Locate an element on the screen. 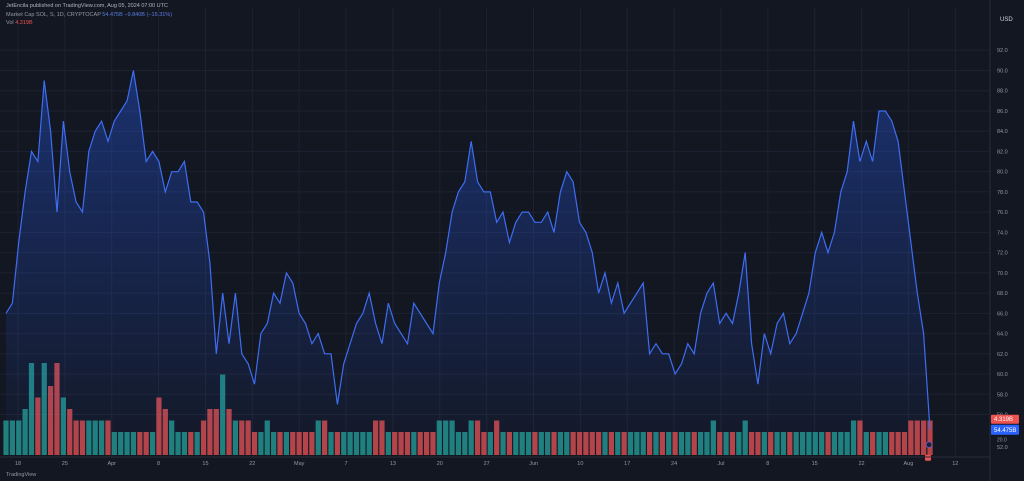  time-tick-label: 17 is located at coordinates (627, 464).